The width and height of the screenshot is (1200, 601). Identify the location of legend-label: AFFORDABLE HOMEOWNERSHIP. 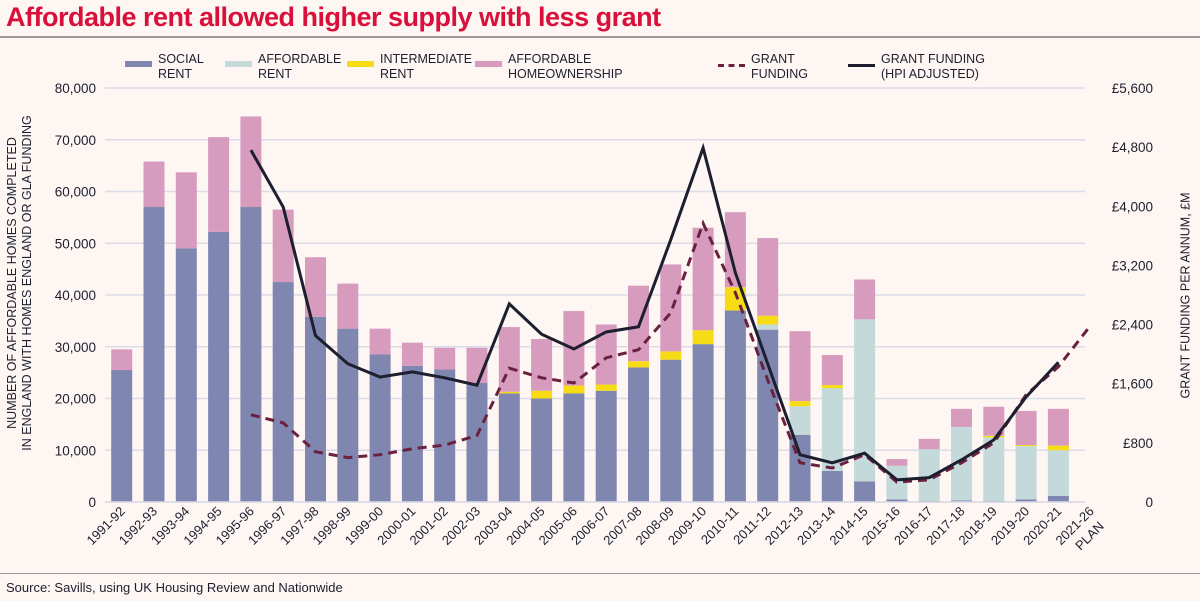
(565, 67).